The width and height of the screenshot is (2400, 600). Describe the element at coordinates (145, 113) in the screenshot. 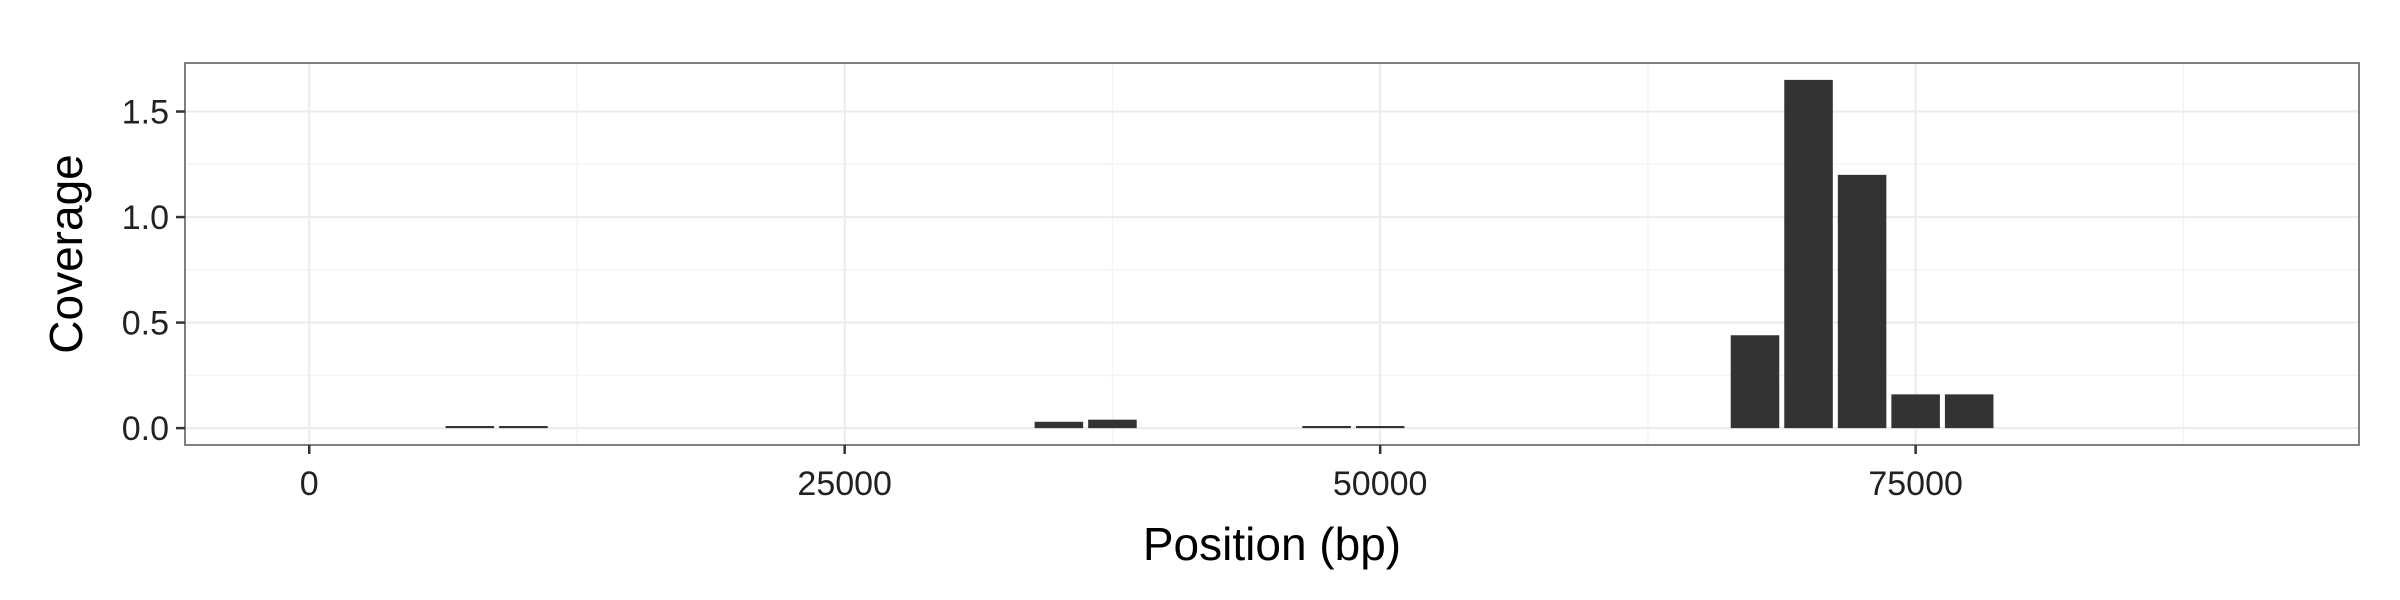

I see `y-tick-label: 1.5` at that location.